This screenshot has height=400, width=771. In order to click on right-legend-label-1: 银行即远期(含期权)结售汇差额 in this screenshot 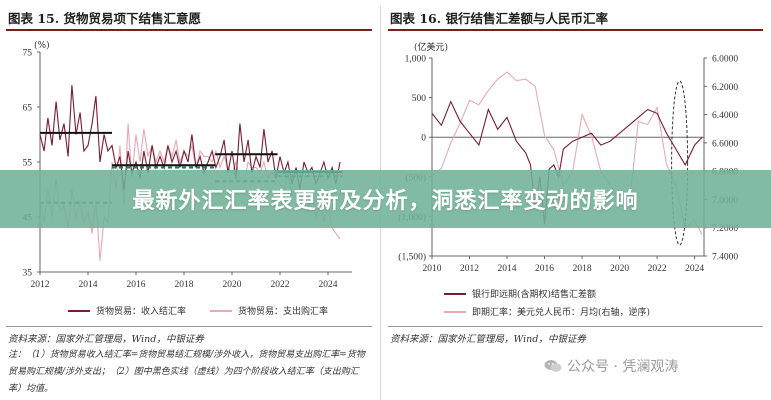, I will do `click(534, 295)`.